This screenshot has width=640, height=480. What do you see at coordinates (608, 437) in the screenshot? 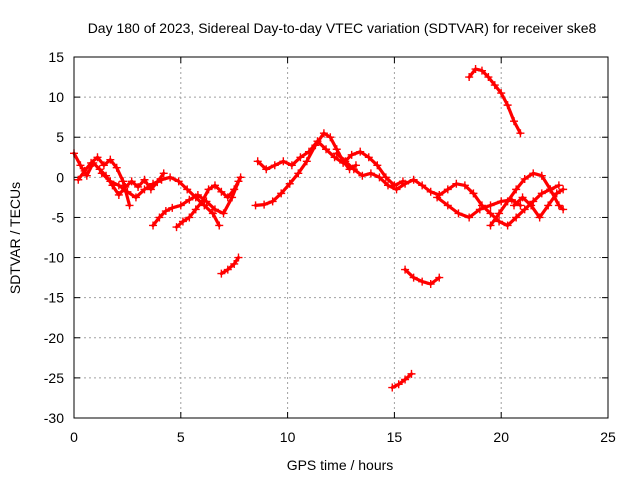
I see `x-tick-label: 25` at bounding box center [608, 437].